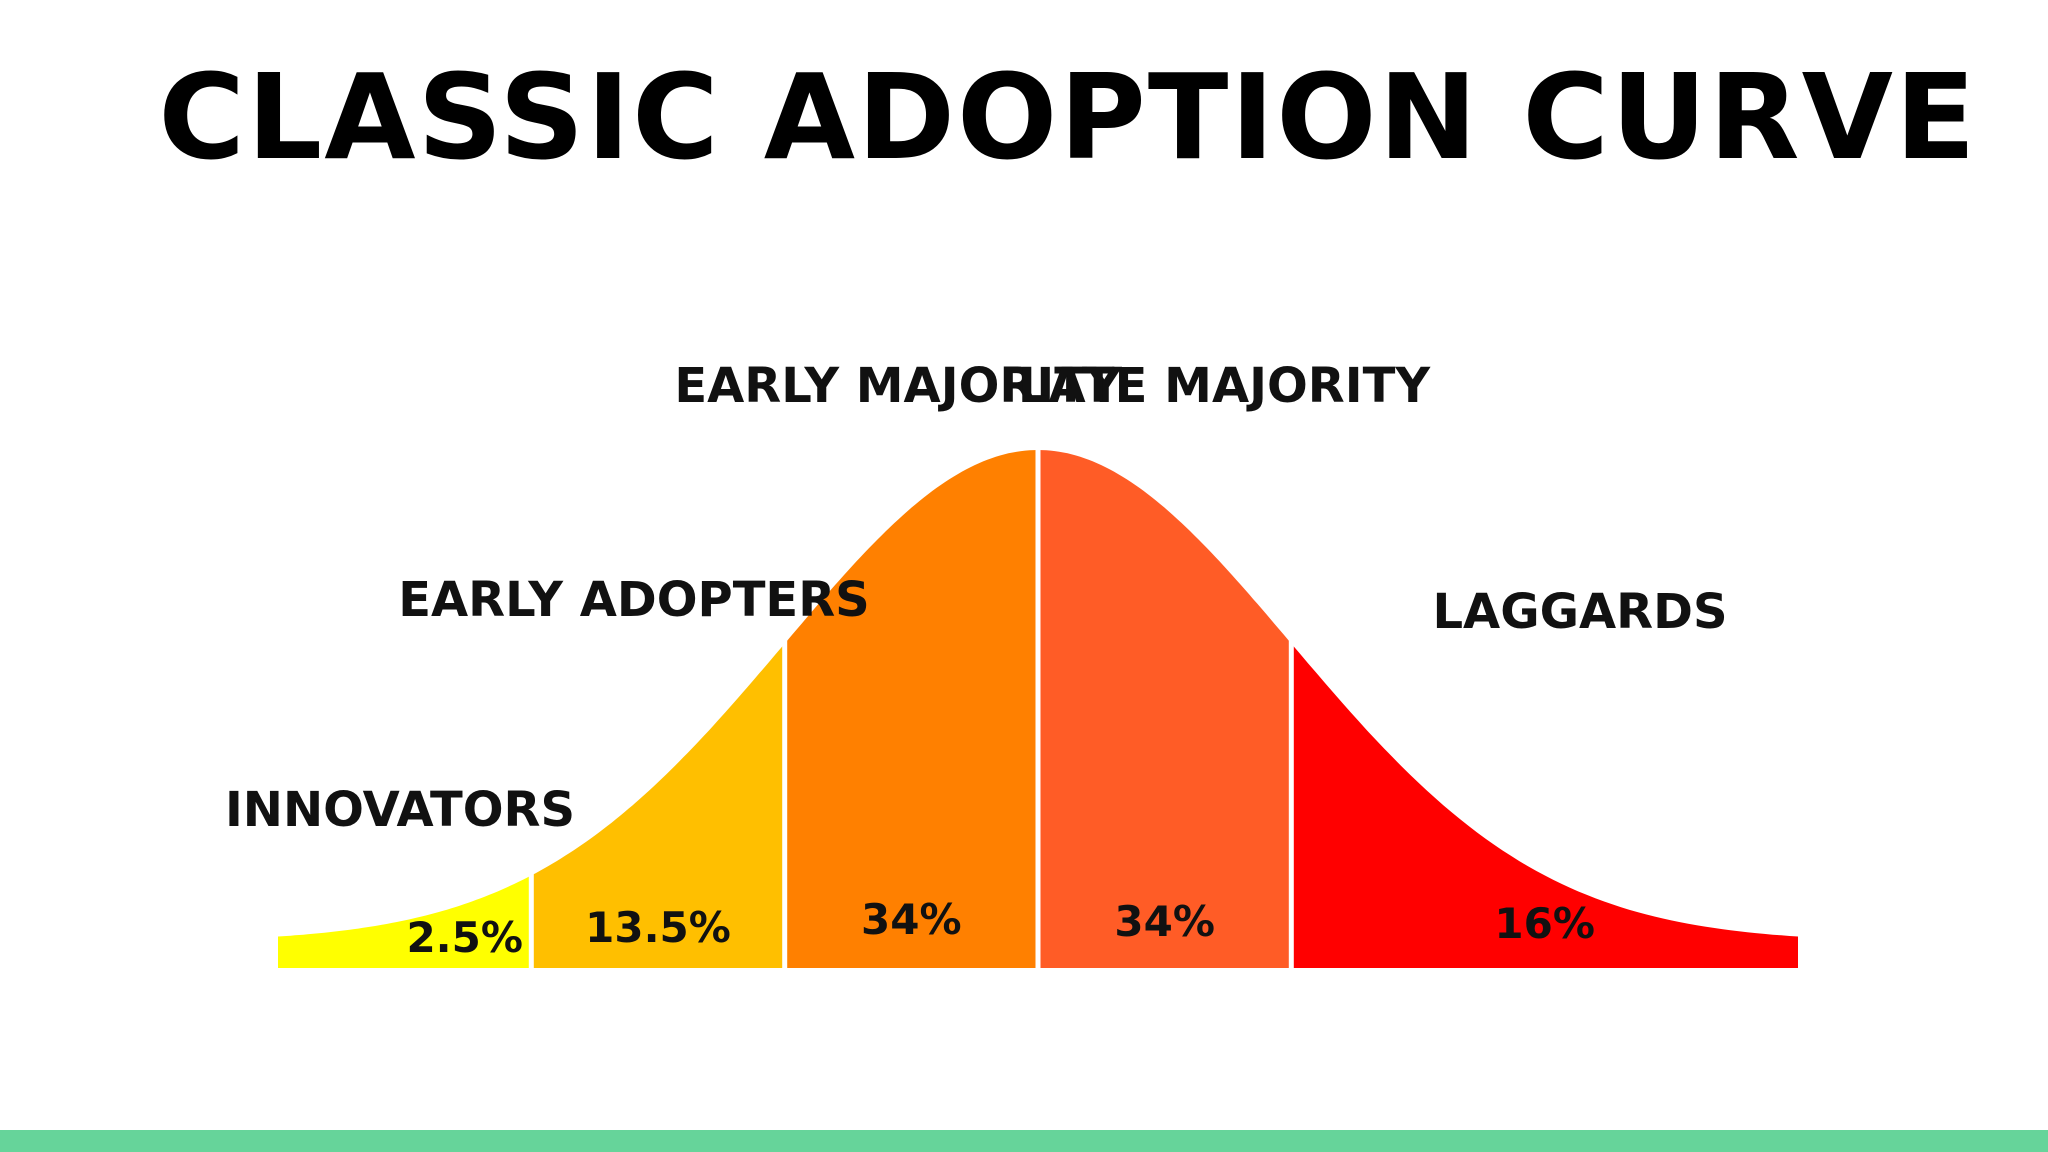  Describe the element at coordinates (658, 805) in the screenshot. I see `segment-area-early-adopters` at that location.